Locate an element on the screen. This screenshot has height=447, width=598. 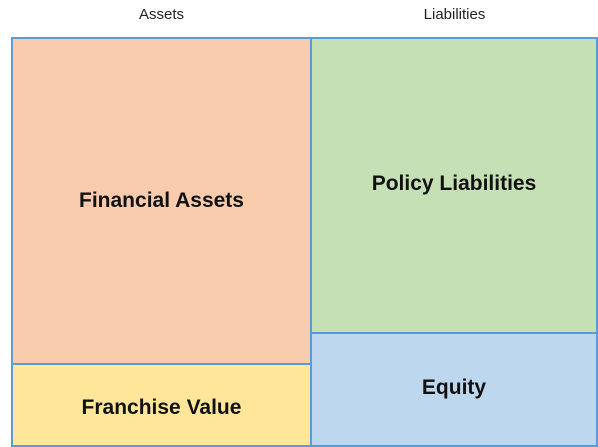
equity-block: Equity is located at coordinates (454, 389).